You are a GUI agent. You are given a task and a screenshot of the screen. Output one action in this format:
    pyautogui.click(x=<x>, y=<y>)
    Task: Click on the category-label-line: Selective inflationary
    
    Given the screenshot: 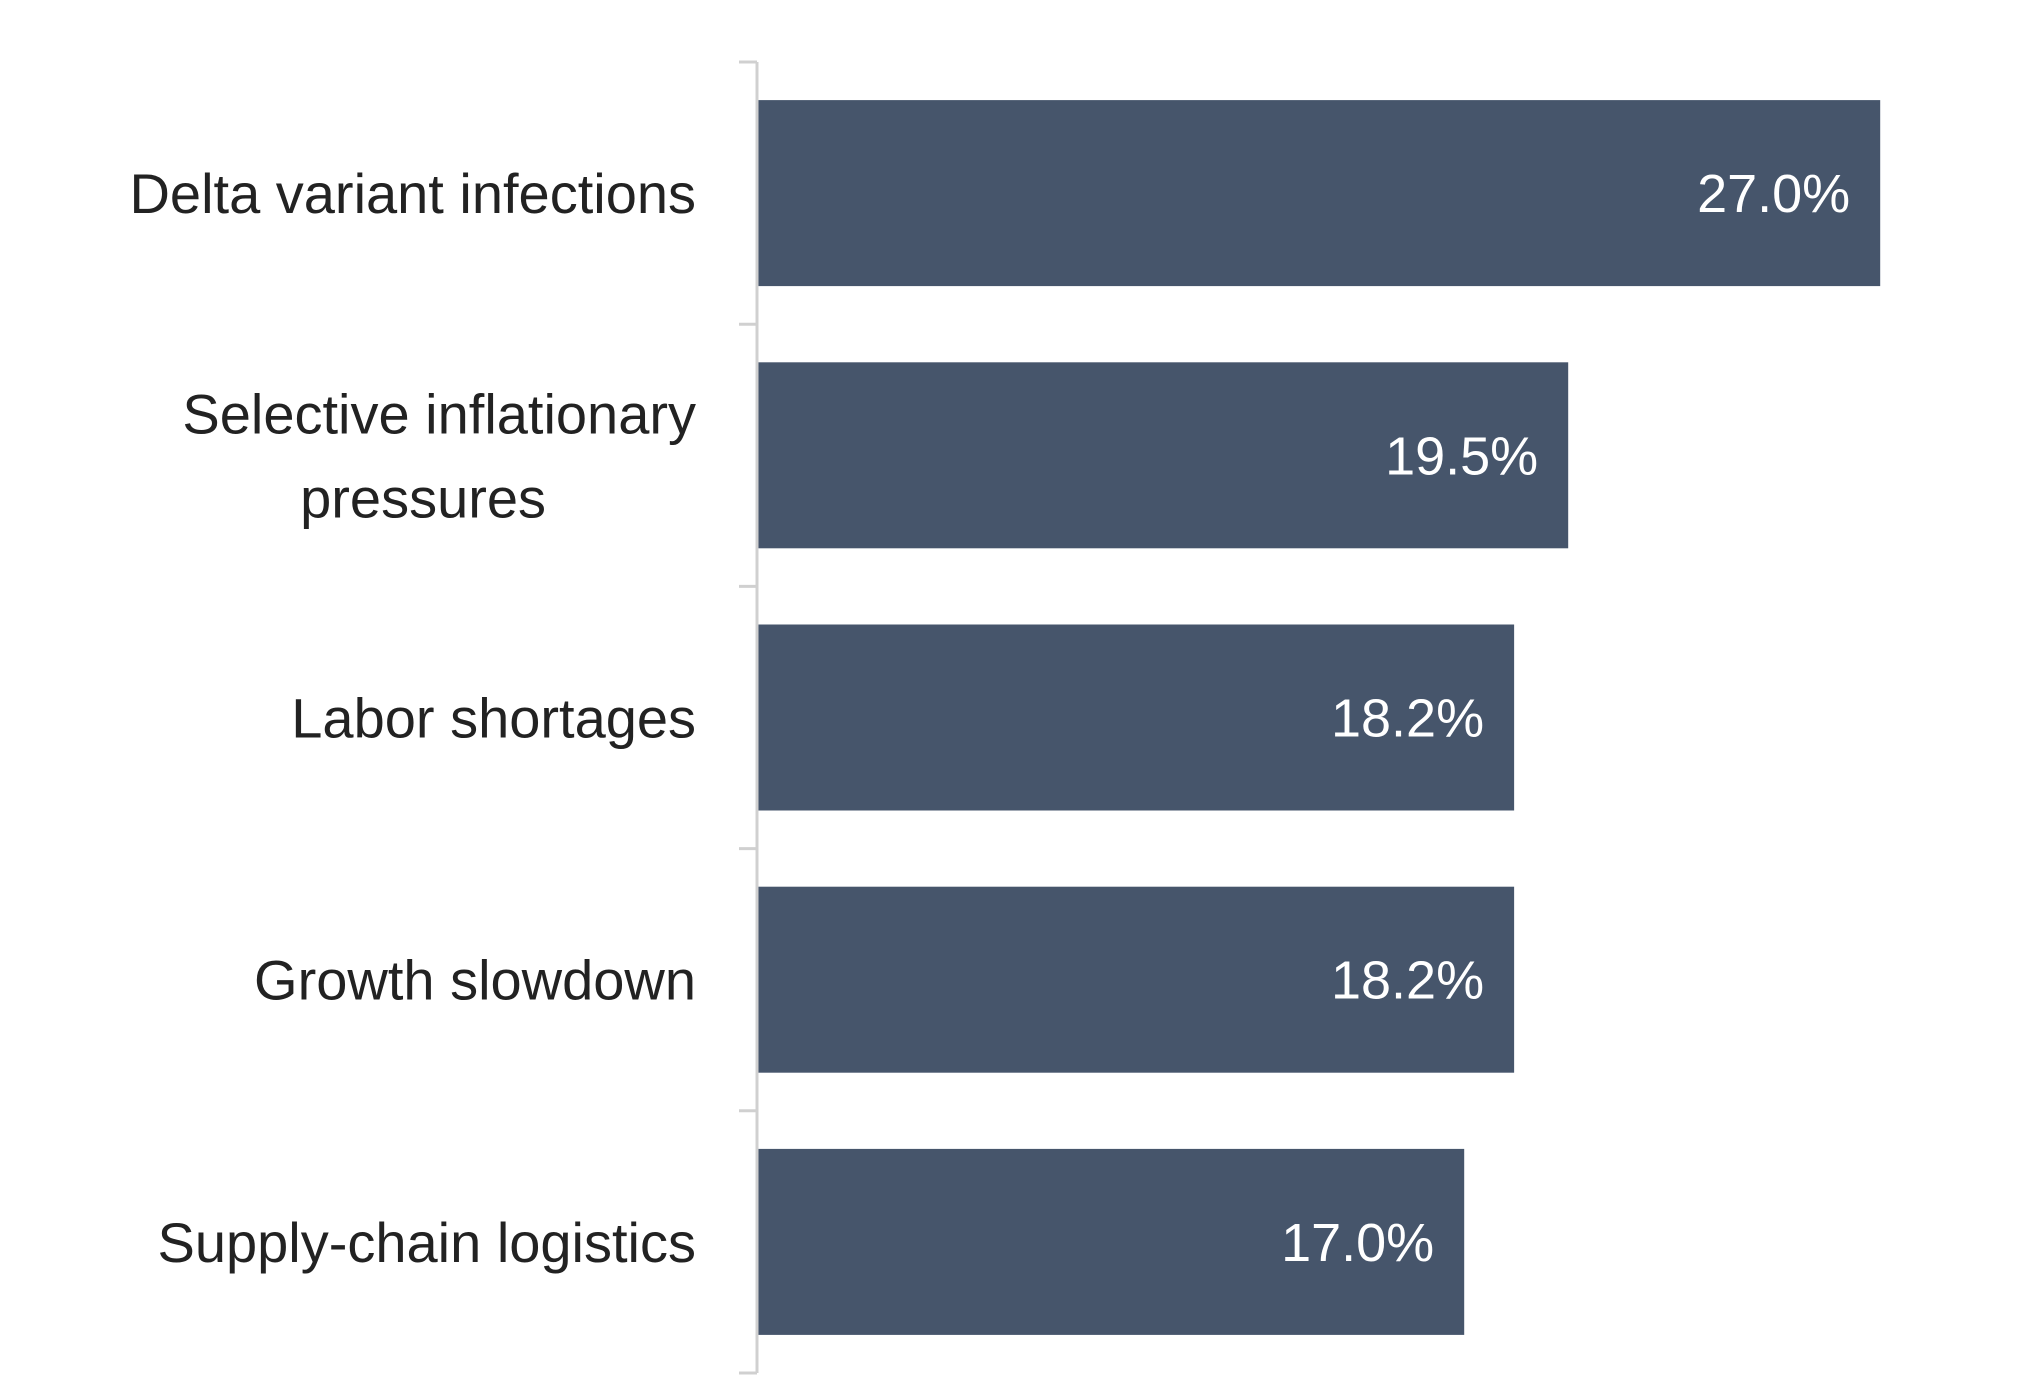 What is the action you would take?
    pyautogui.click(x=439, y=413)
    